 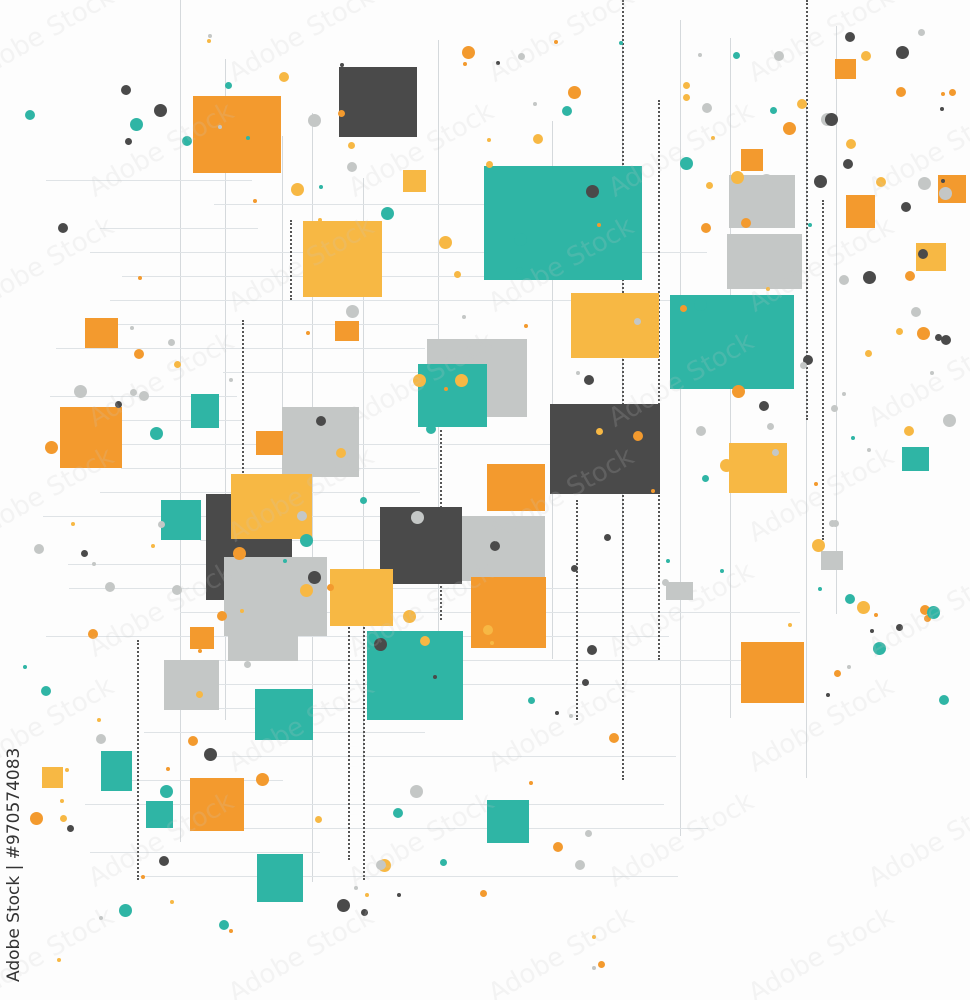 I want to click on dotted-line, so click(x=364, y=750).